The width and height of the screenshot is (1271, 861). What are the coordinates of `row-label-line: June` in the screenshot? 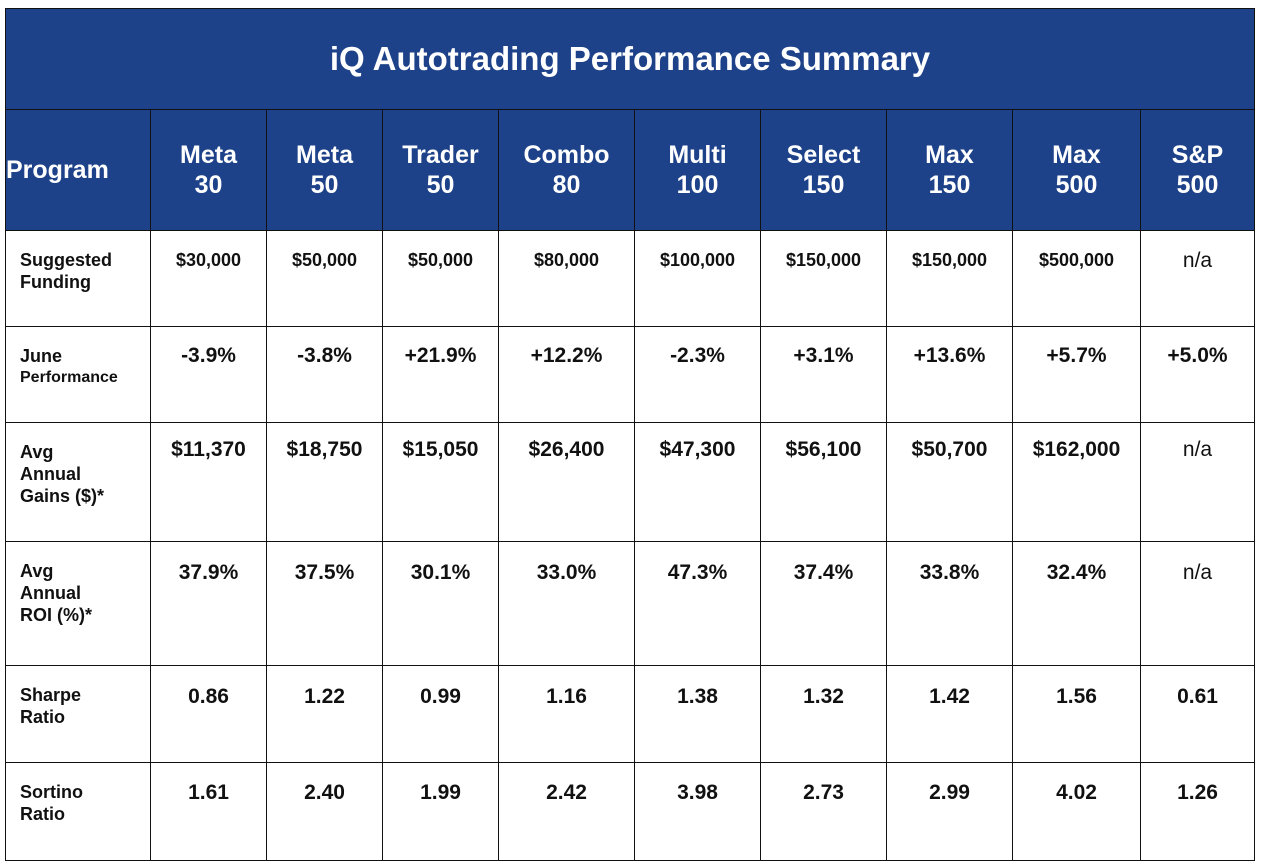 It's located at (41, 356).